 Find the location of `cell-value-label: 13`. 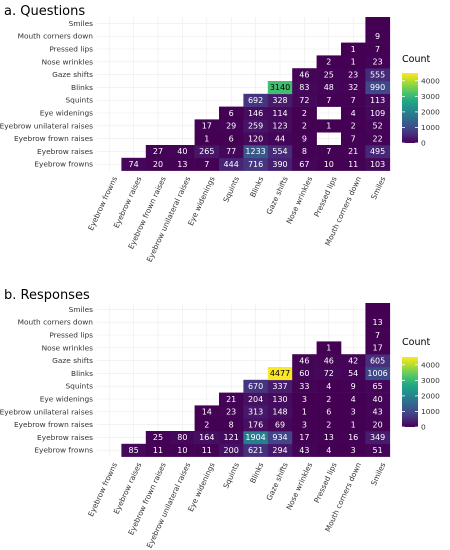

cell-value-label: 13 is located at coordinates (329, 437).